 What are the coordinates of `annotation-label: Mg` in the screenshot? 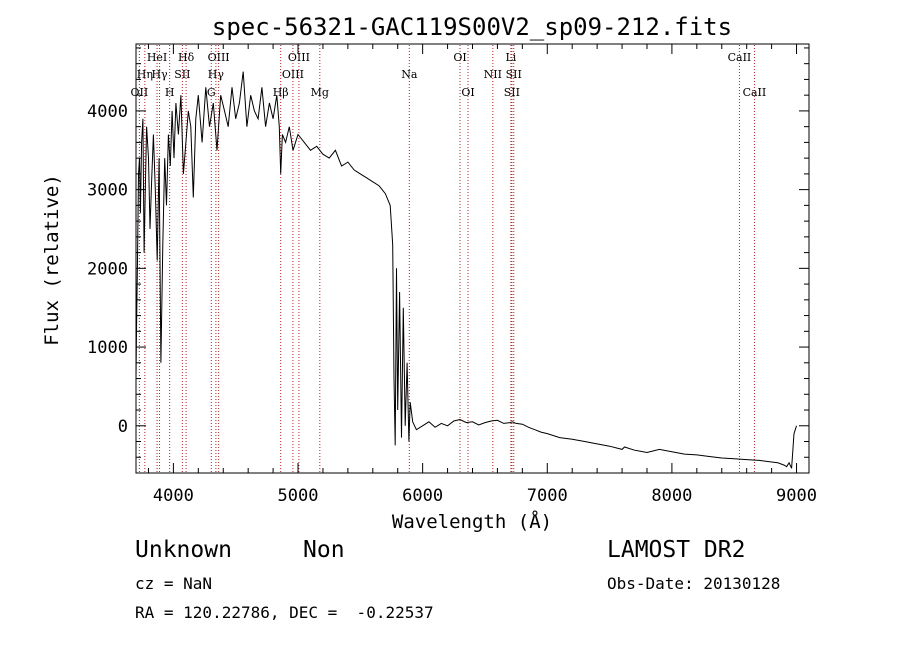 It's located at (320, 92).